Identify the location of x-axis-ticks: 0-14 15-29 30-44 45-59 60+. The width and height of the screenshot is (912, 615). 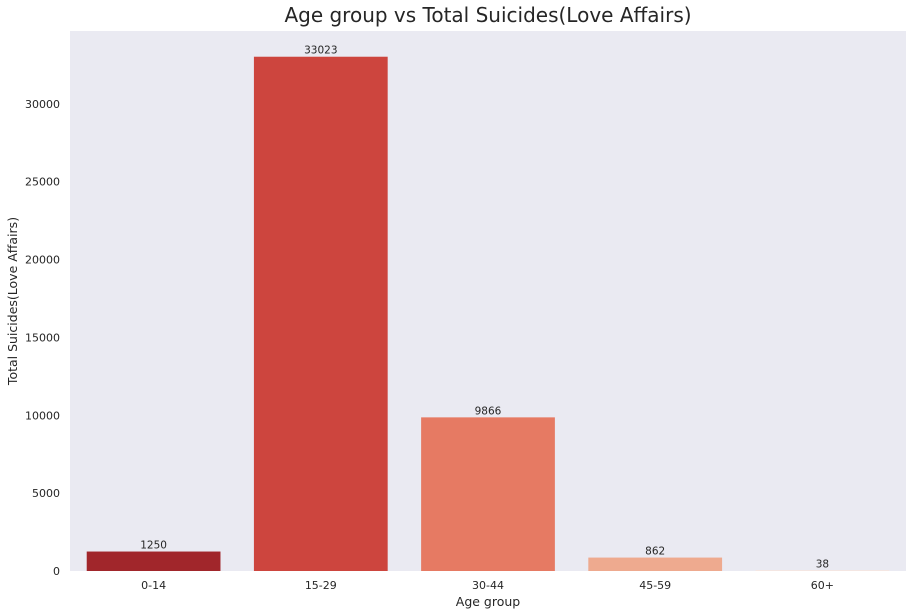
(487, 585).